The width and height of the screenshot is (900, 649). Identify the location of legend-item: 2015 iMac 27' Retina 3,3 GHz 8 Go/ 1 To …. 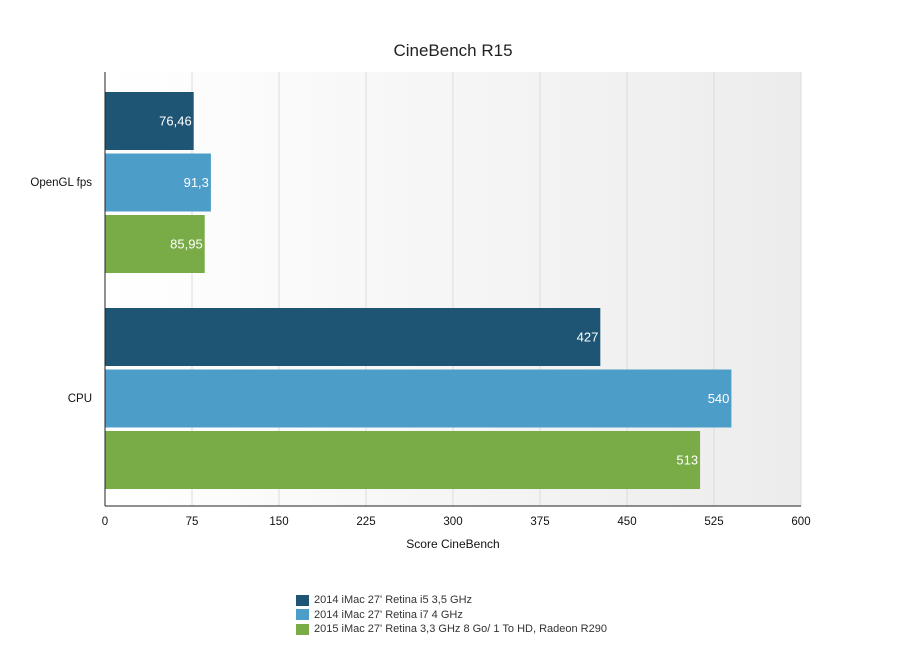
(451, 629).